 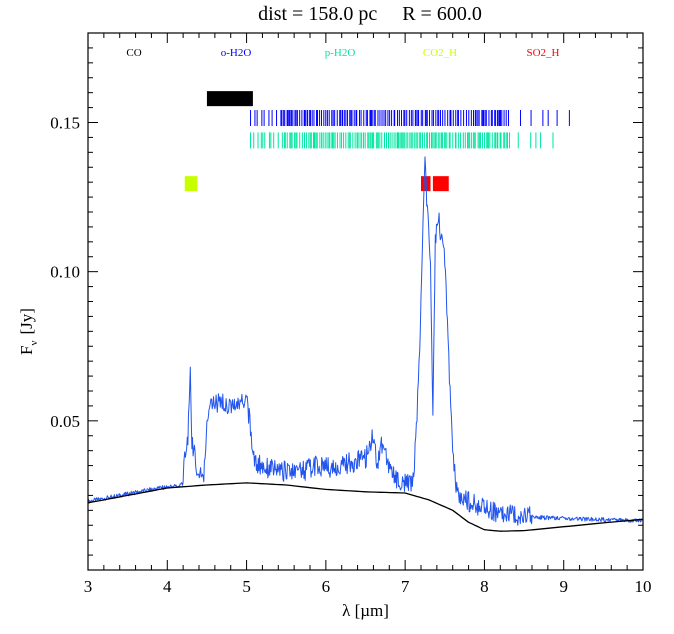 I want to click on legend: CO o-H2O p-H2O CO2_H SO2_H, so click(x=342, y=53).